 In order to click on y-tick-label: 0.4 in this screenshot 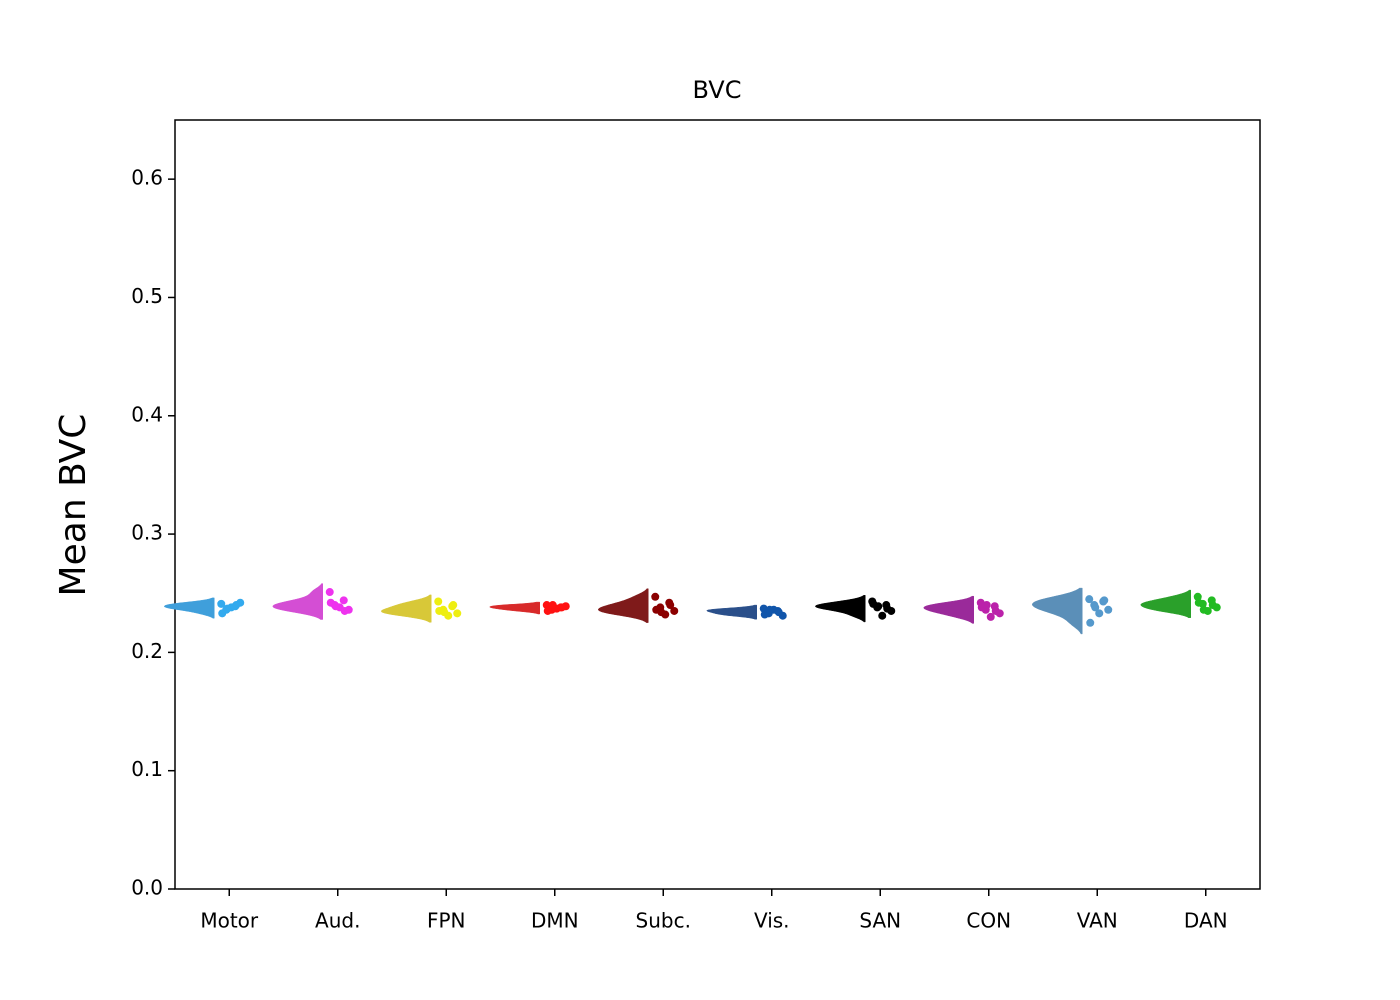, I will do `click(147, 414)`.